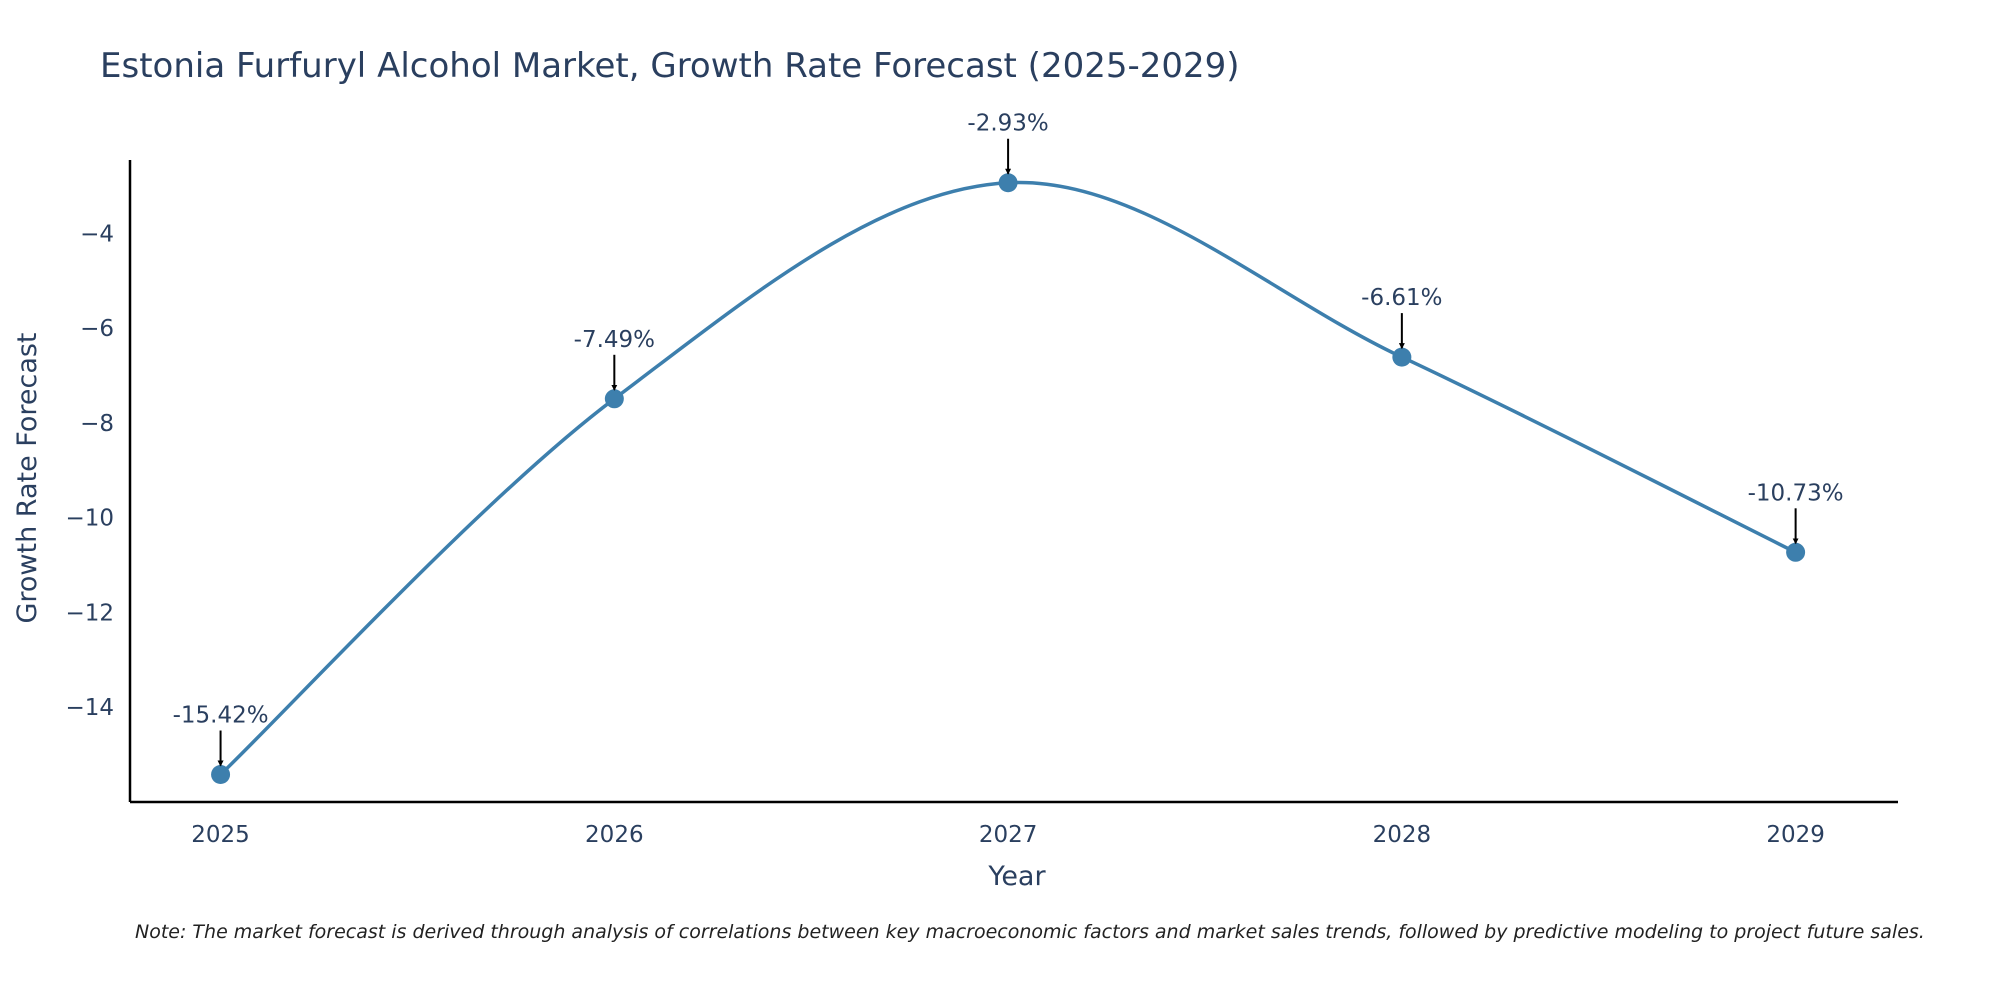  Describe the element at coordinates (1402, 835) in the screenshot. I see `x-tick-label: 2028` at that location.